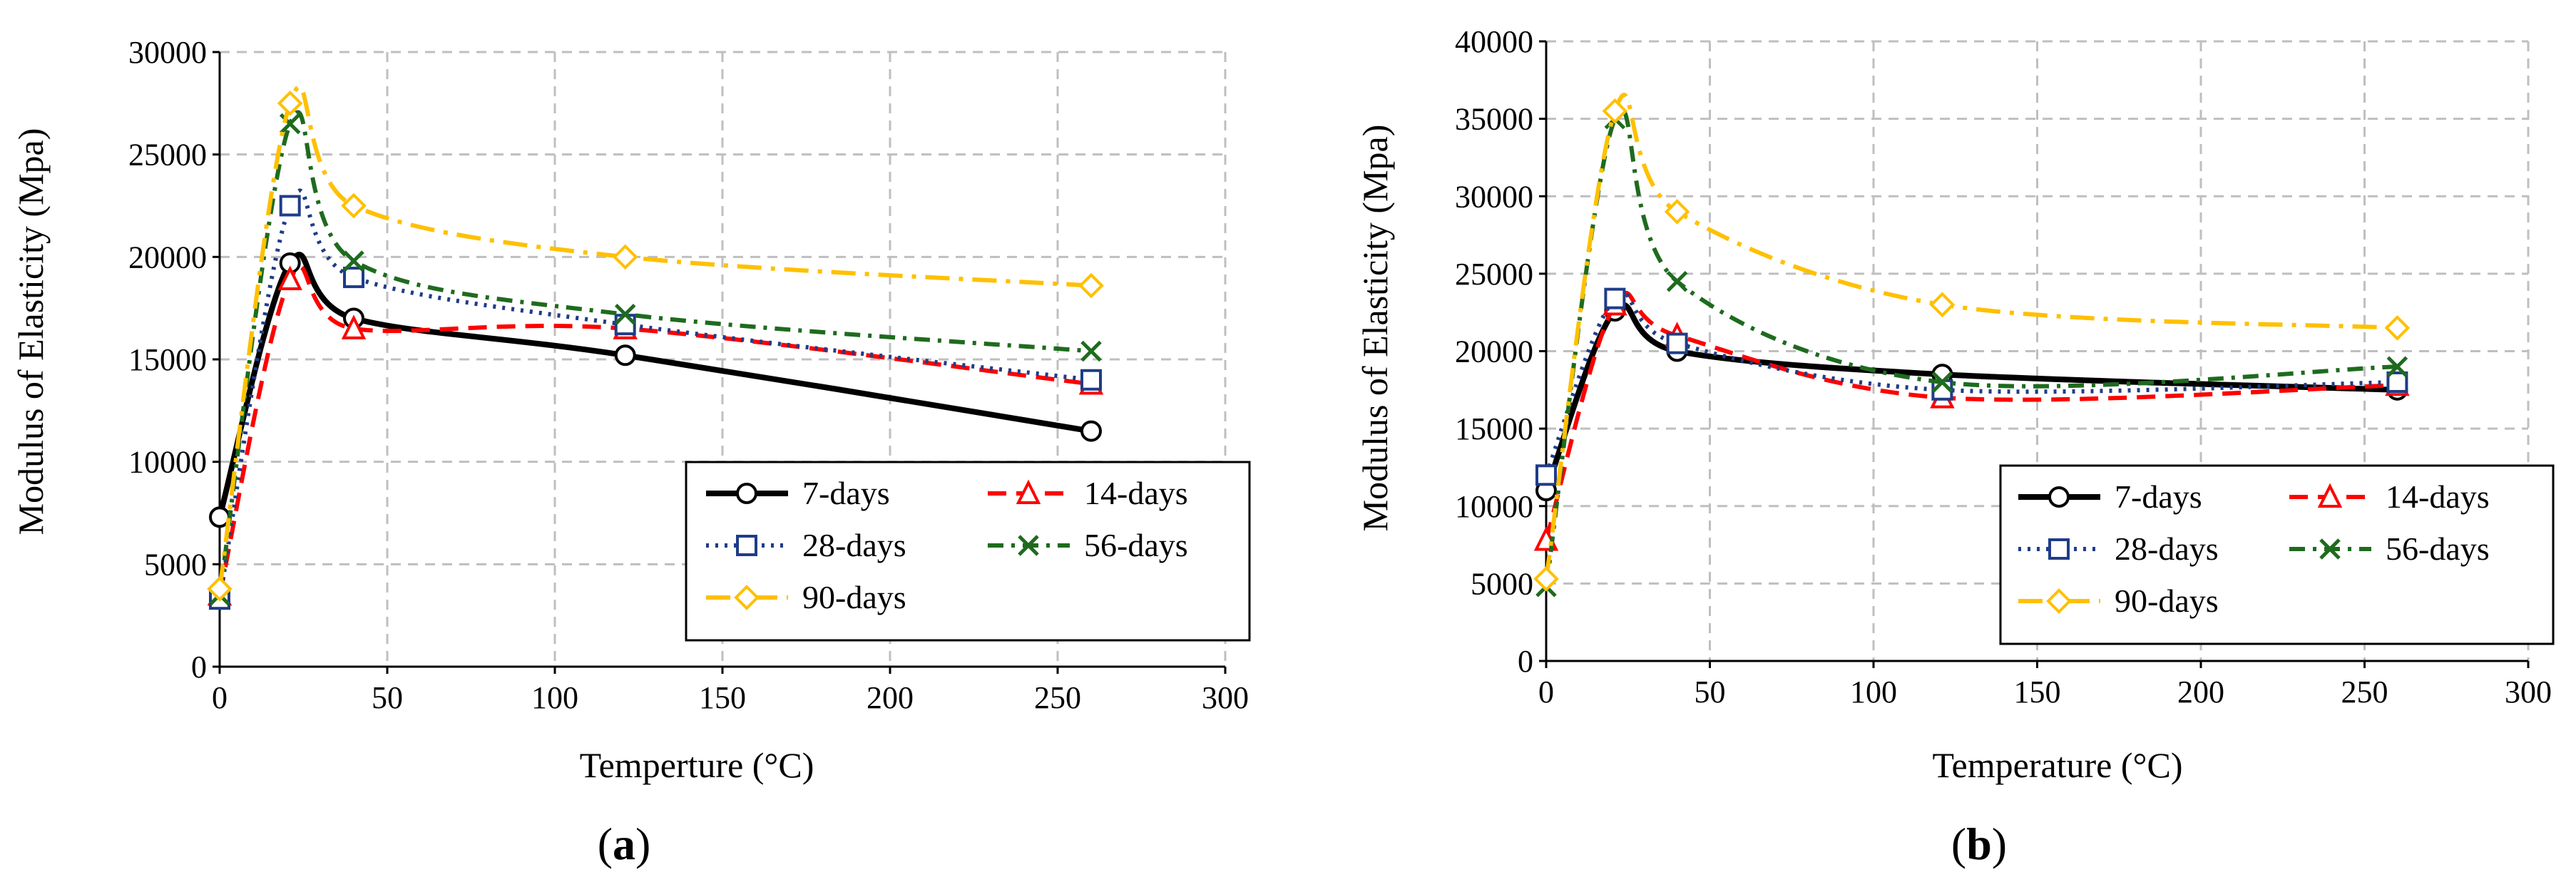 The height and width of the screenshot is (887, 2576). Describe the element at coordinates (2159, 496) in the screenshot. I see `legend-label: 7-days` at that location.